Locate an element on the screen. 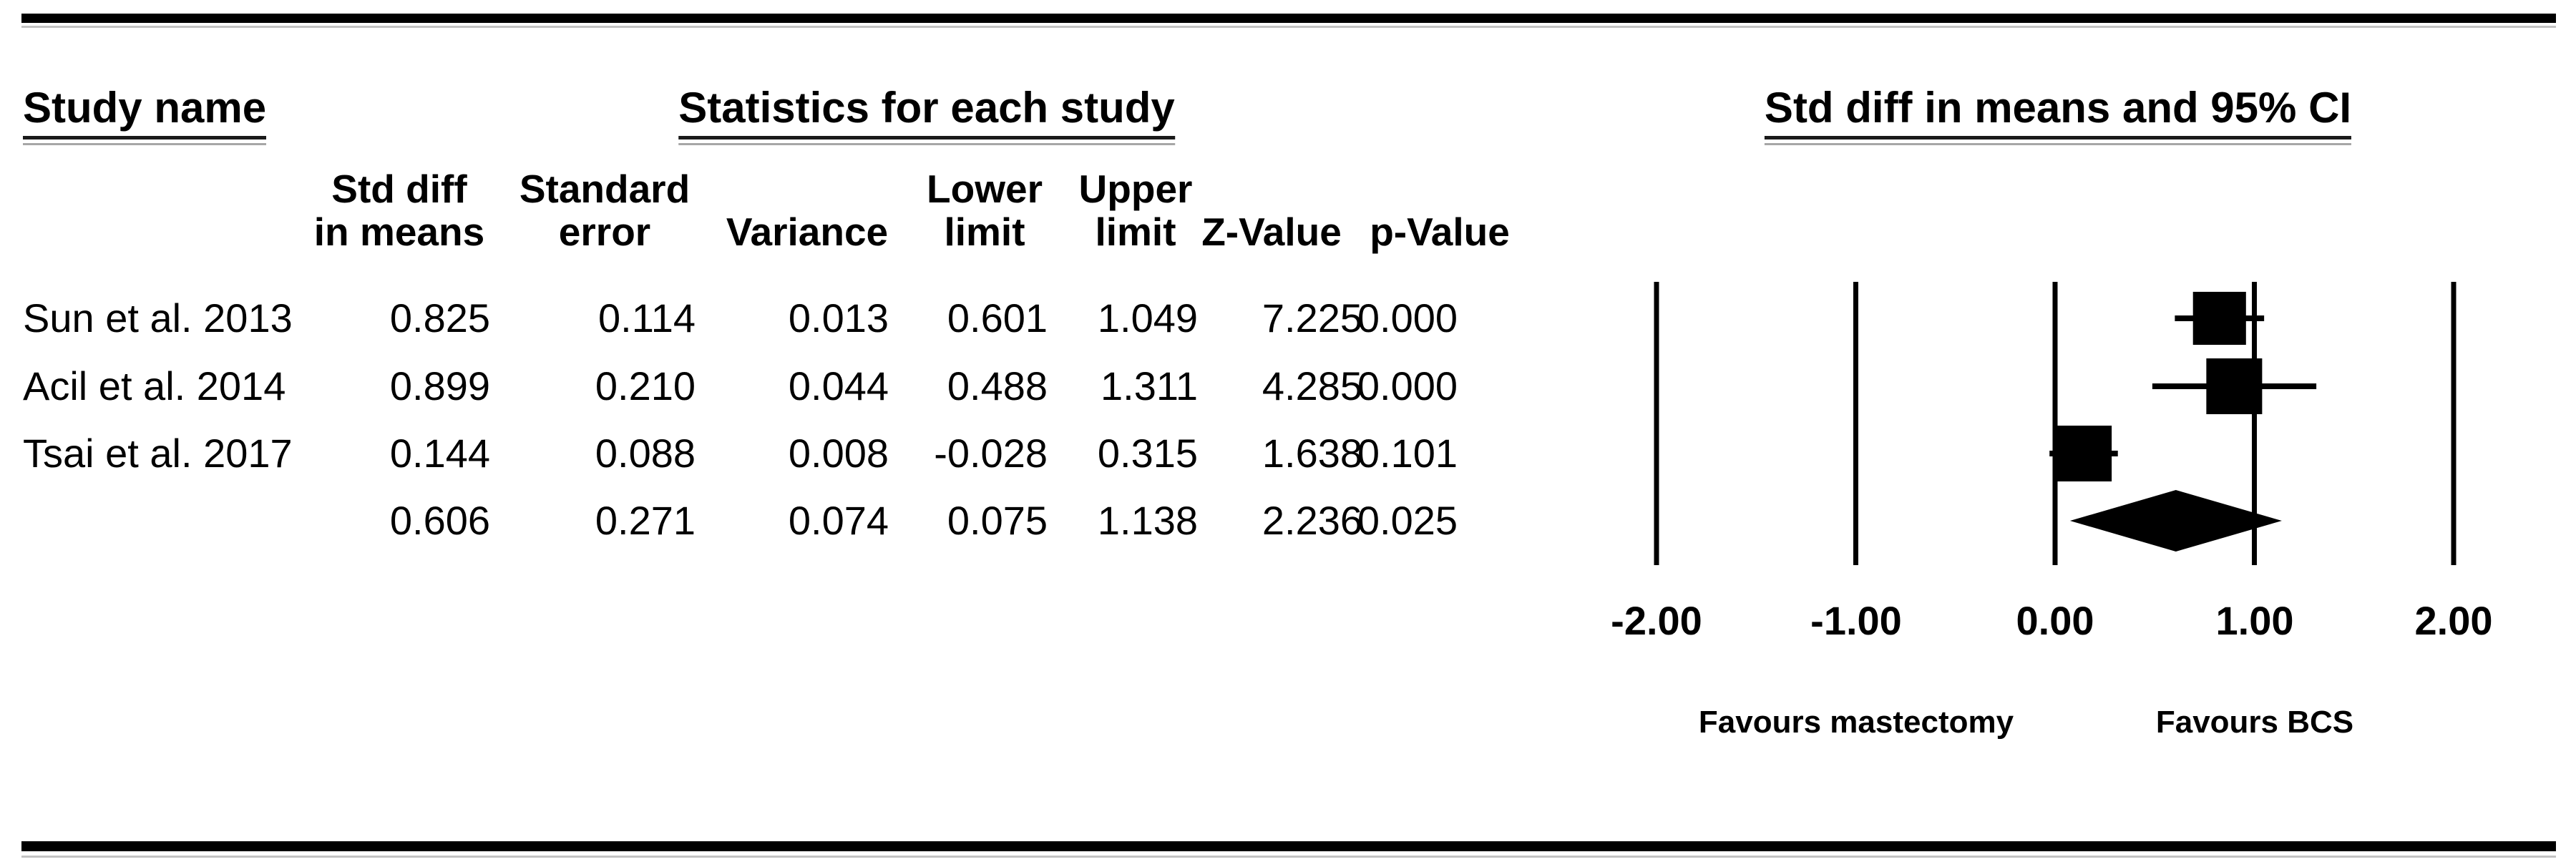 The height and width of the screenshot is (867, 2576). column-header-upper-limit: Upper limit is located at coordinates (1136, 209).